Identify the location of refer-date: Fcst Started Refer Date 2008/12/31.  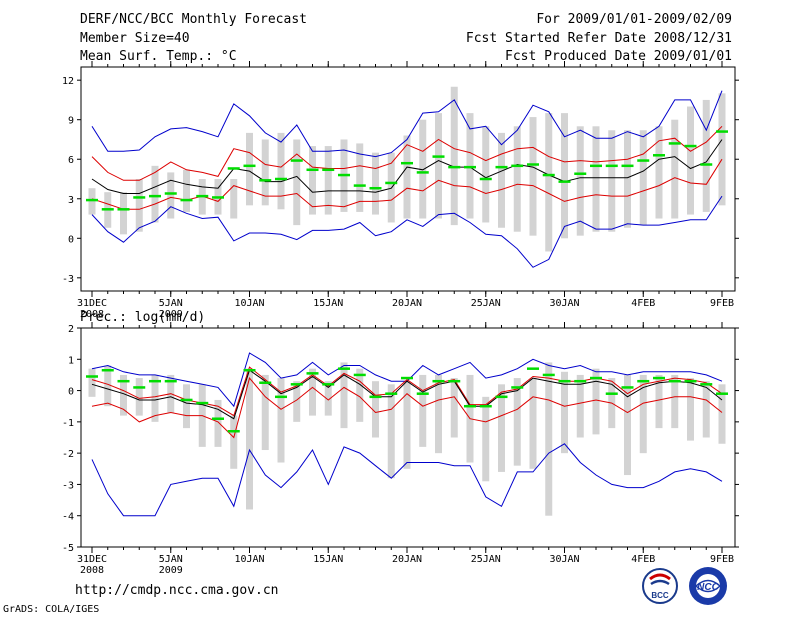
(598, 38).